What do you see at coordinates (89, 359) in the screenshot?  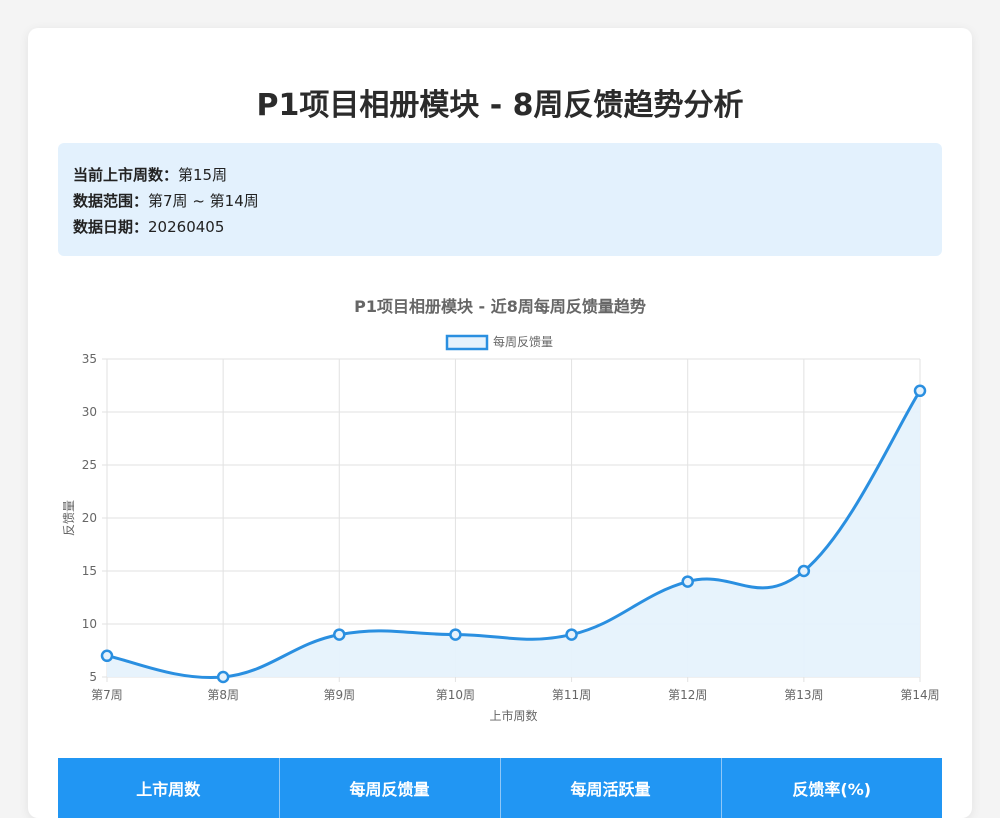 I see `y-tick-label: 35` at bounding box center [89, 359].